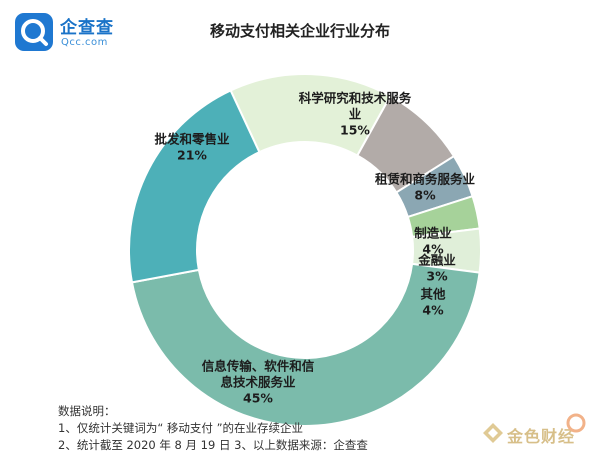 Image resolution: width=600 pixels, height=458 pixels. What do you see at coordinates (84, 42) in the screenshot?
I see `logo-text-en: Qcc.com` at bounding box center [84, 42].